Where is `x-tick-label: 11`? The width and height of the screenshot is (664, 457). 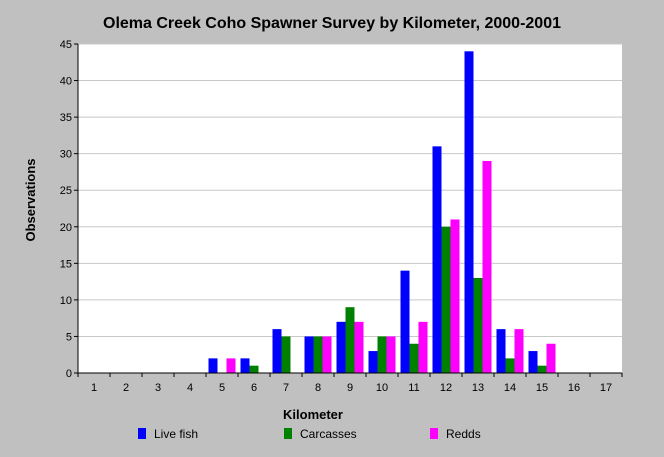 x-tick-label: 11 is located at coordinates (413, 388).